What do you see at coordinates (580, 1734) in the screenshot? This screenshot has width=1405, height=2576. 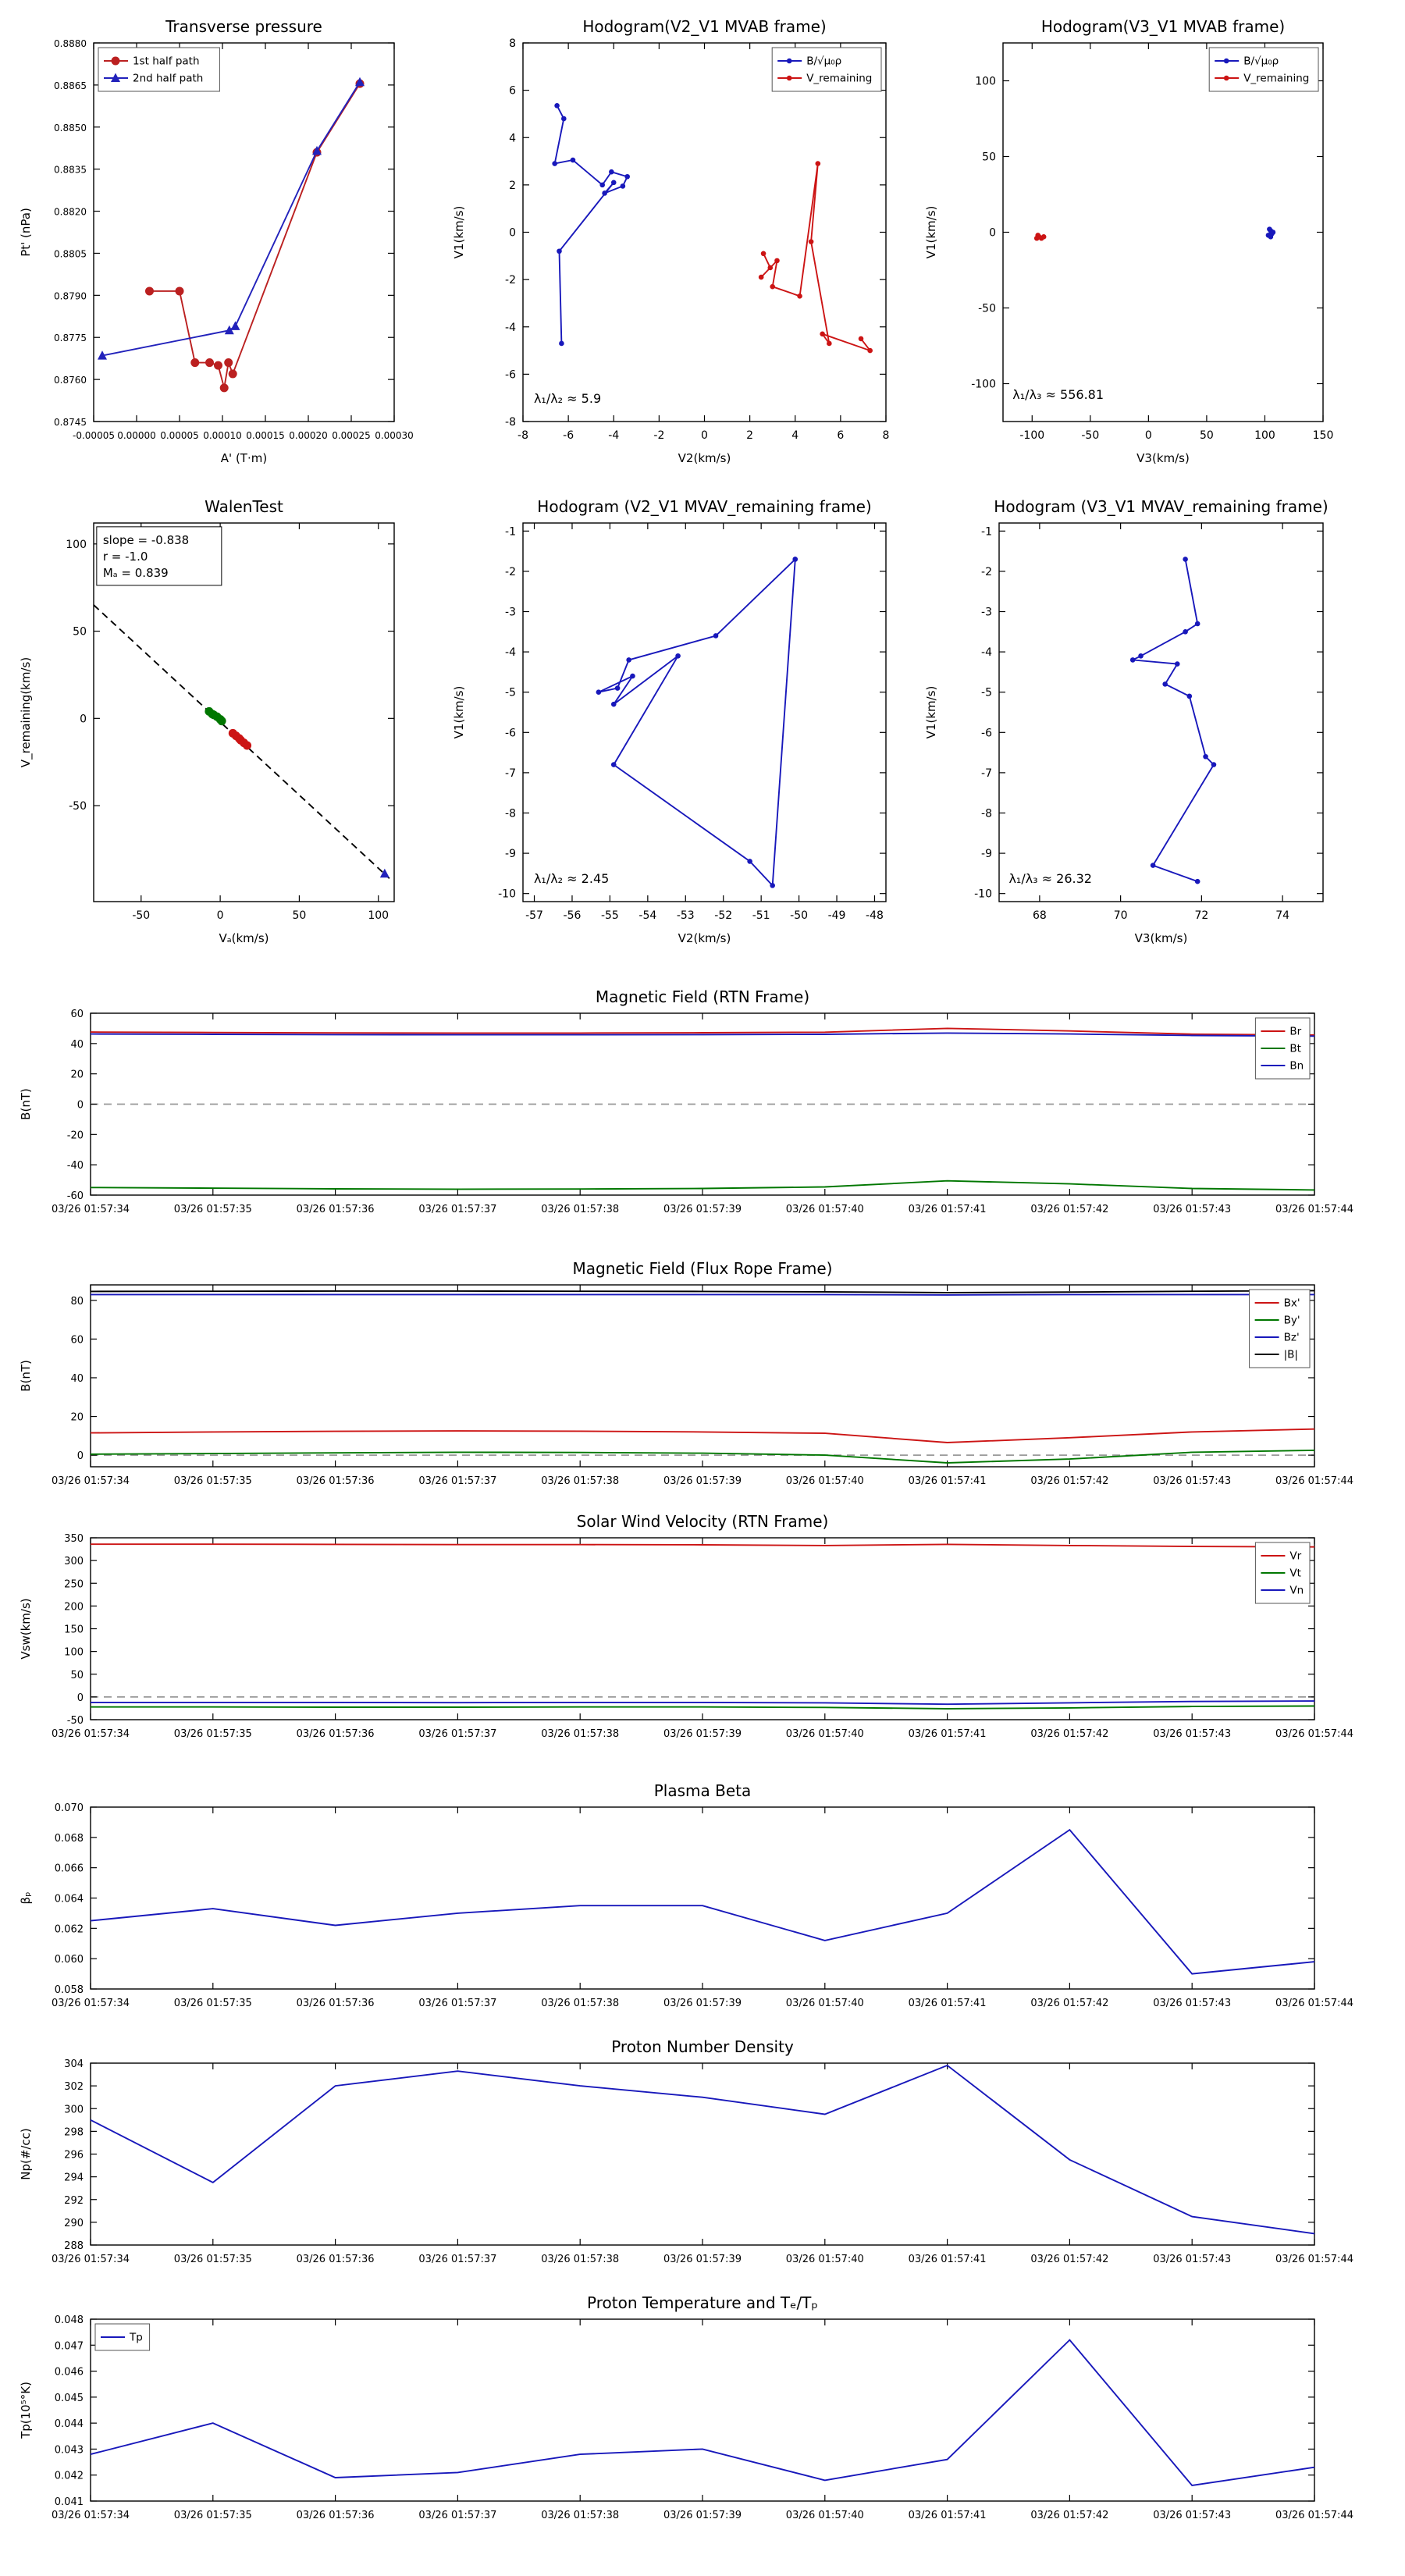 I see `x-tick-label: 03/26 01:57:38` at bounding box center [580, 1734].